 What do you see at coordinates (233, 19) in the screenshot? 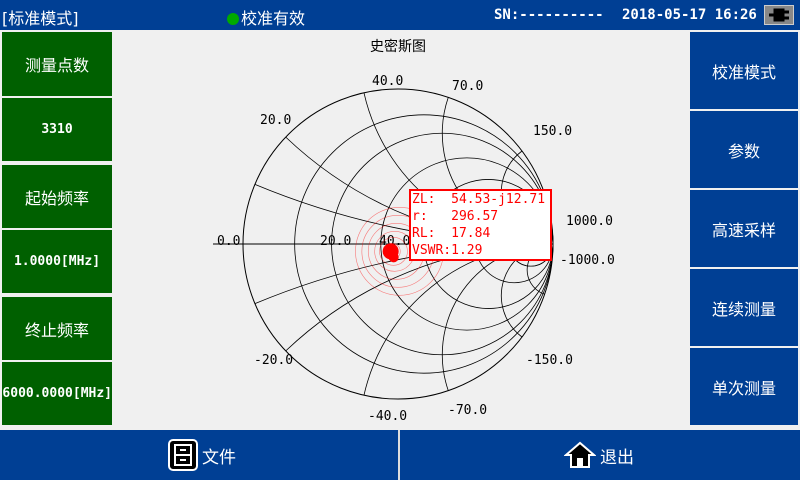
I see `status-dot-icon` at bounding box center [233, 19].